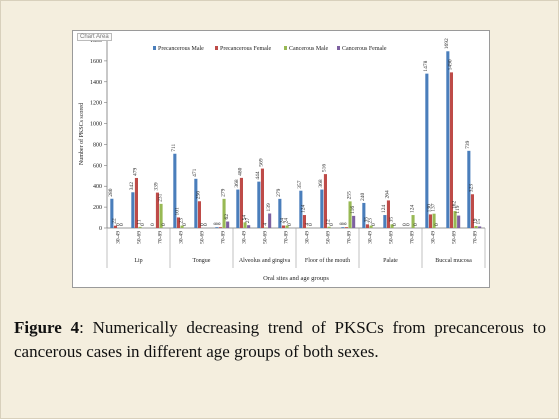 The image size is (559, 419). I want to click on bar-data-label: 162, so click(454, 205).